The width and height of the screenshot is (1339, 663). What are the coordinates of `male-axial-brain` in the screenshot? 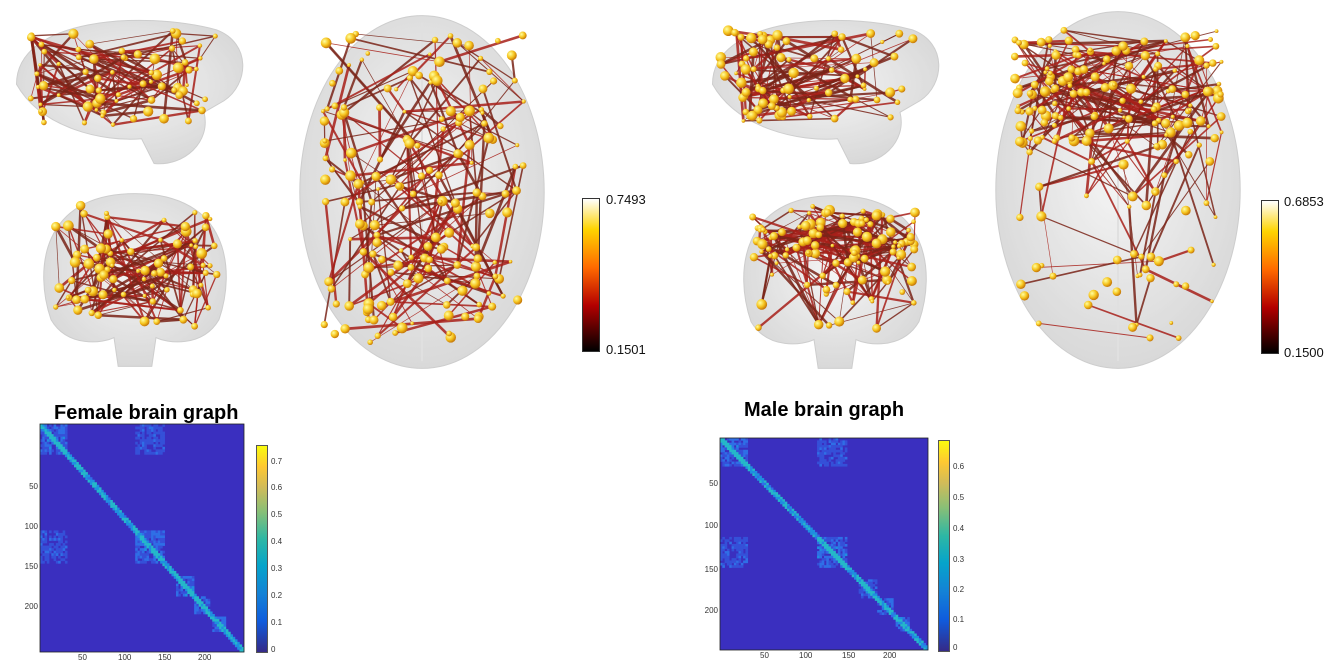 It's located at (1118, 190).